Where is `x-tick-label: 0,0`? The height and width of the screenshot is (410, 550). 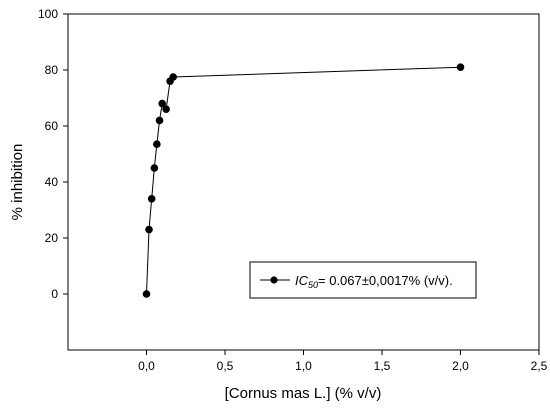 x-tick-label: 0,0 is located at coordinates (146, 366).